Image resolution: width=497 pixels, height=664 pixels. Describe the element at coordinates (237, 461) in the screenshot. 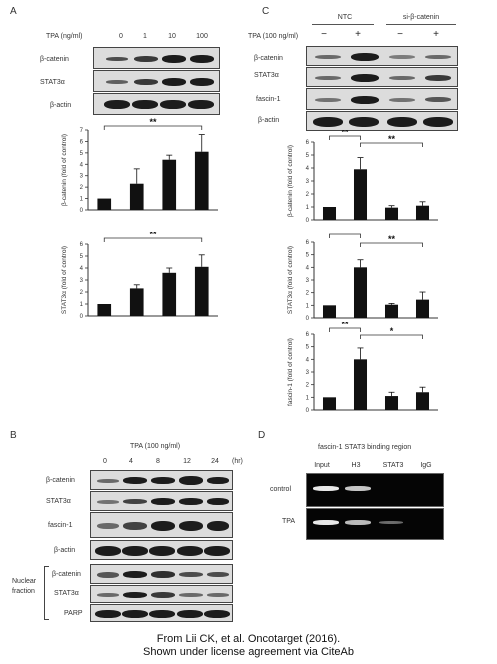

I see `time-unit-label: (hr)` at that location.